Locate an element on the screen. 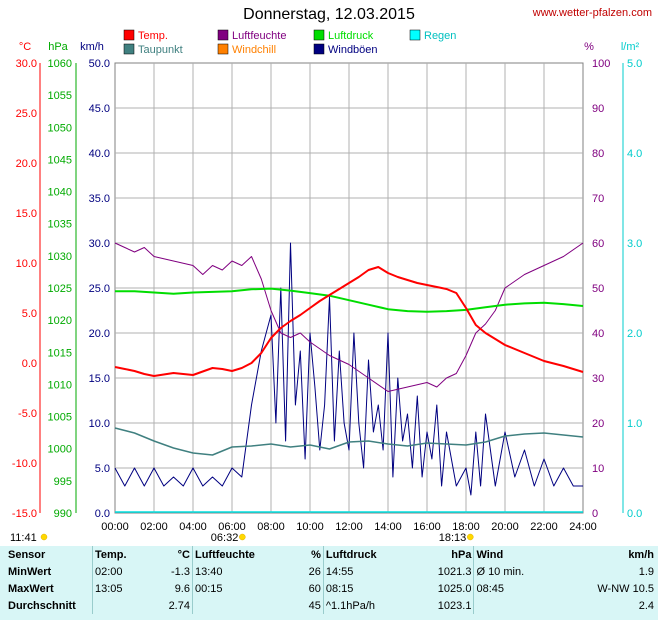  humidity-tick-label: 0 is located at coordinates (595, 514).